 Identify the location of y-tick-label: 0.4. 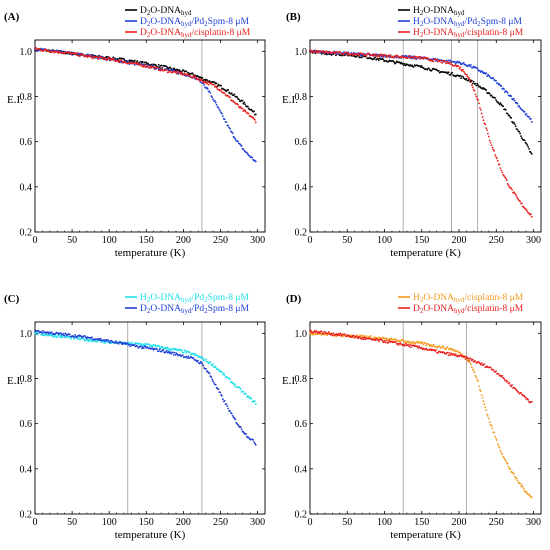
(301, 187).